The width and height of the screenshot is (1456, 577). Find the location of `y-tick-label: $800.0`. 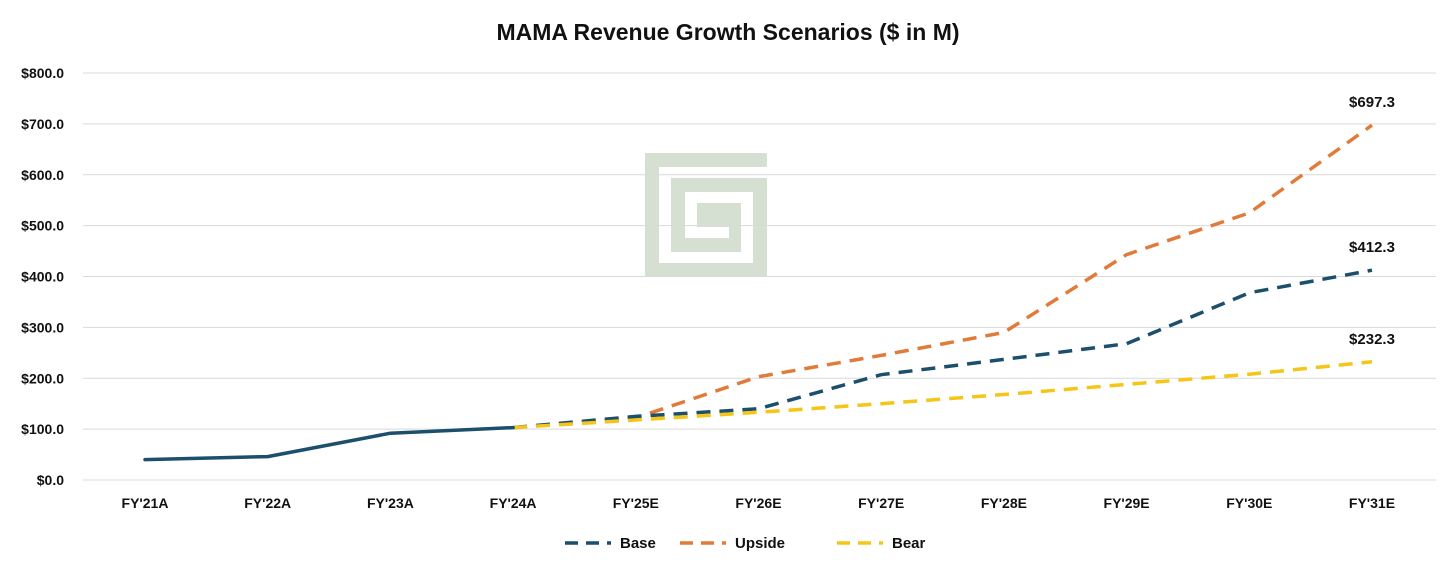

y-tick-label: $800.0 is located at coordinates (42, 73).